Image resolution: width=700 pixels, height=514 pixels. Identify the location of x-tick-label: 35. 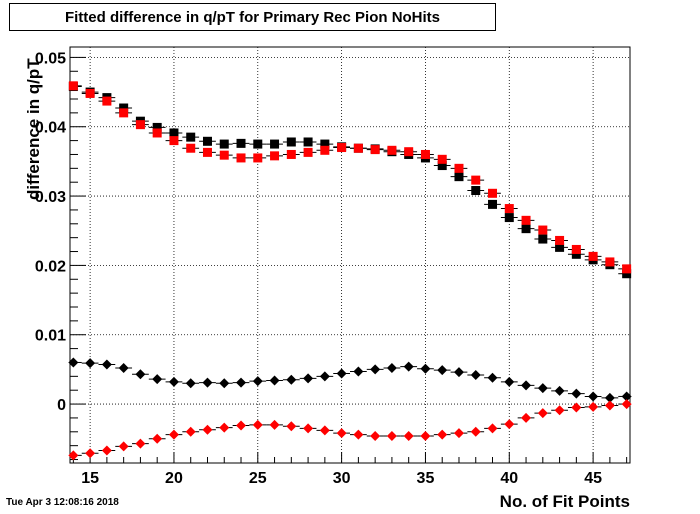
(426, 478).